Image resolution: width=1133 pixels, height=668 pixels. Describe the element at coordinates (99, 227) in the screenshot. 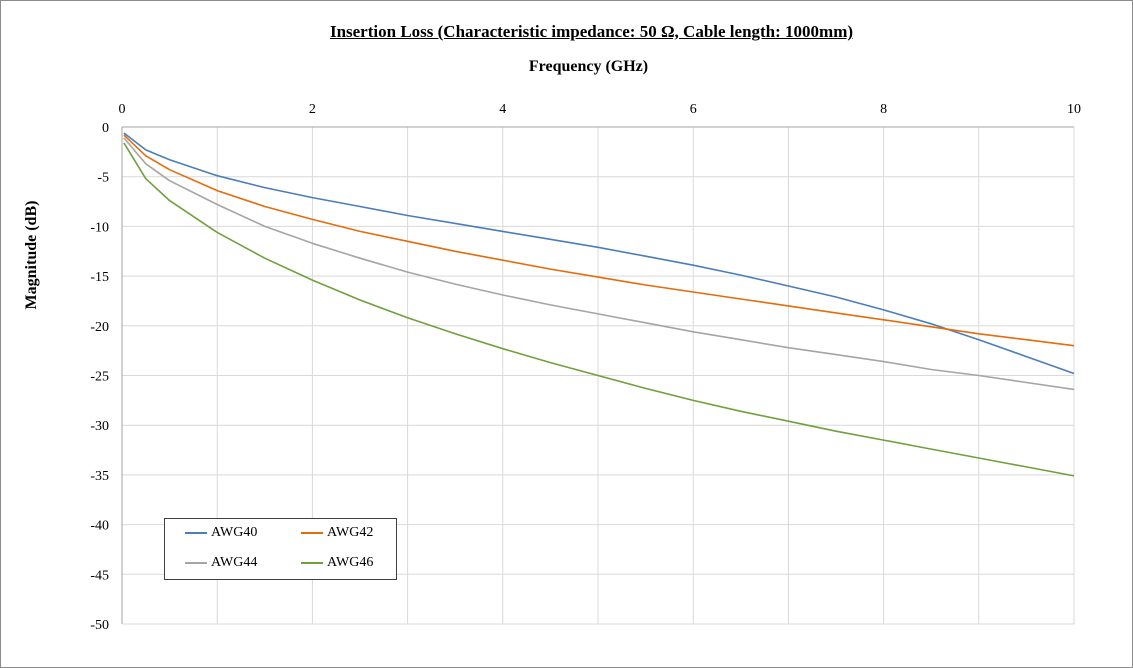

I see `y-tick-label: -10` at that location.